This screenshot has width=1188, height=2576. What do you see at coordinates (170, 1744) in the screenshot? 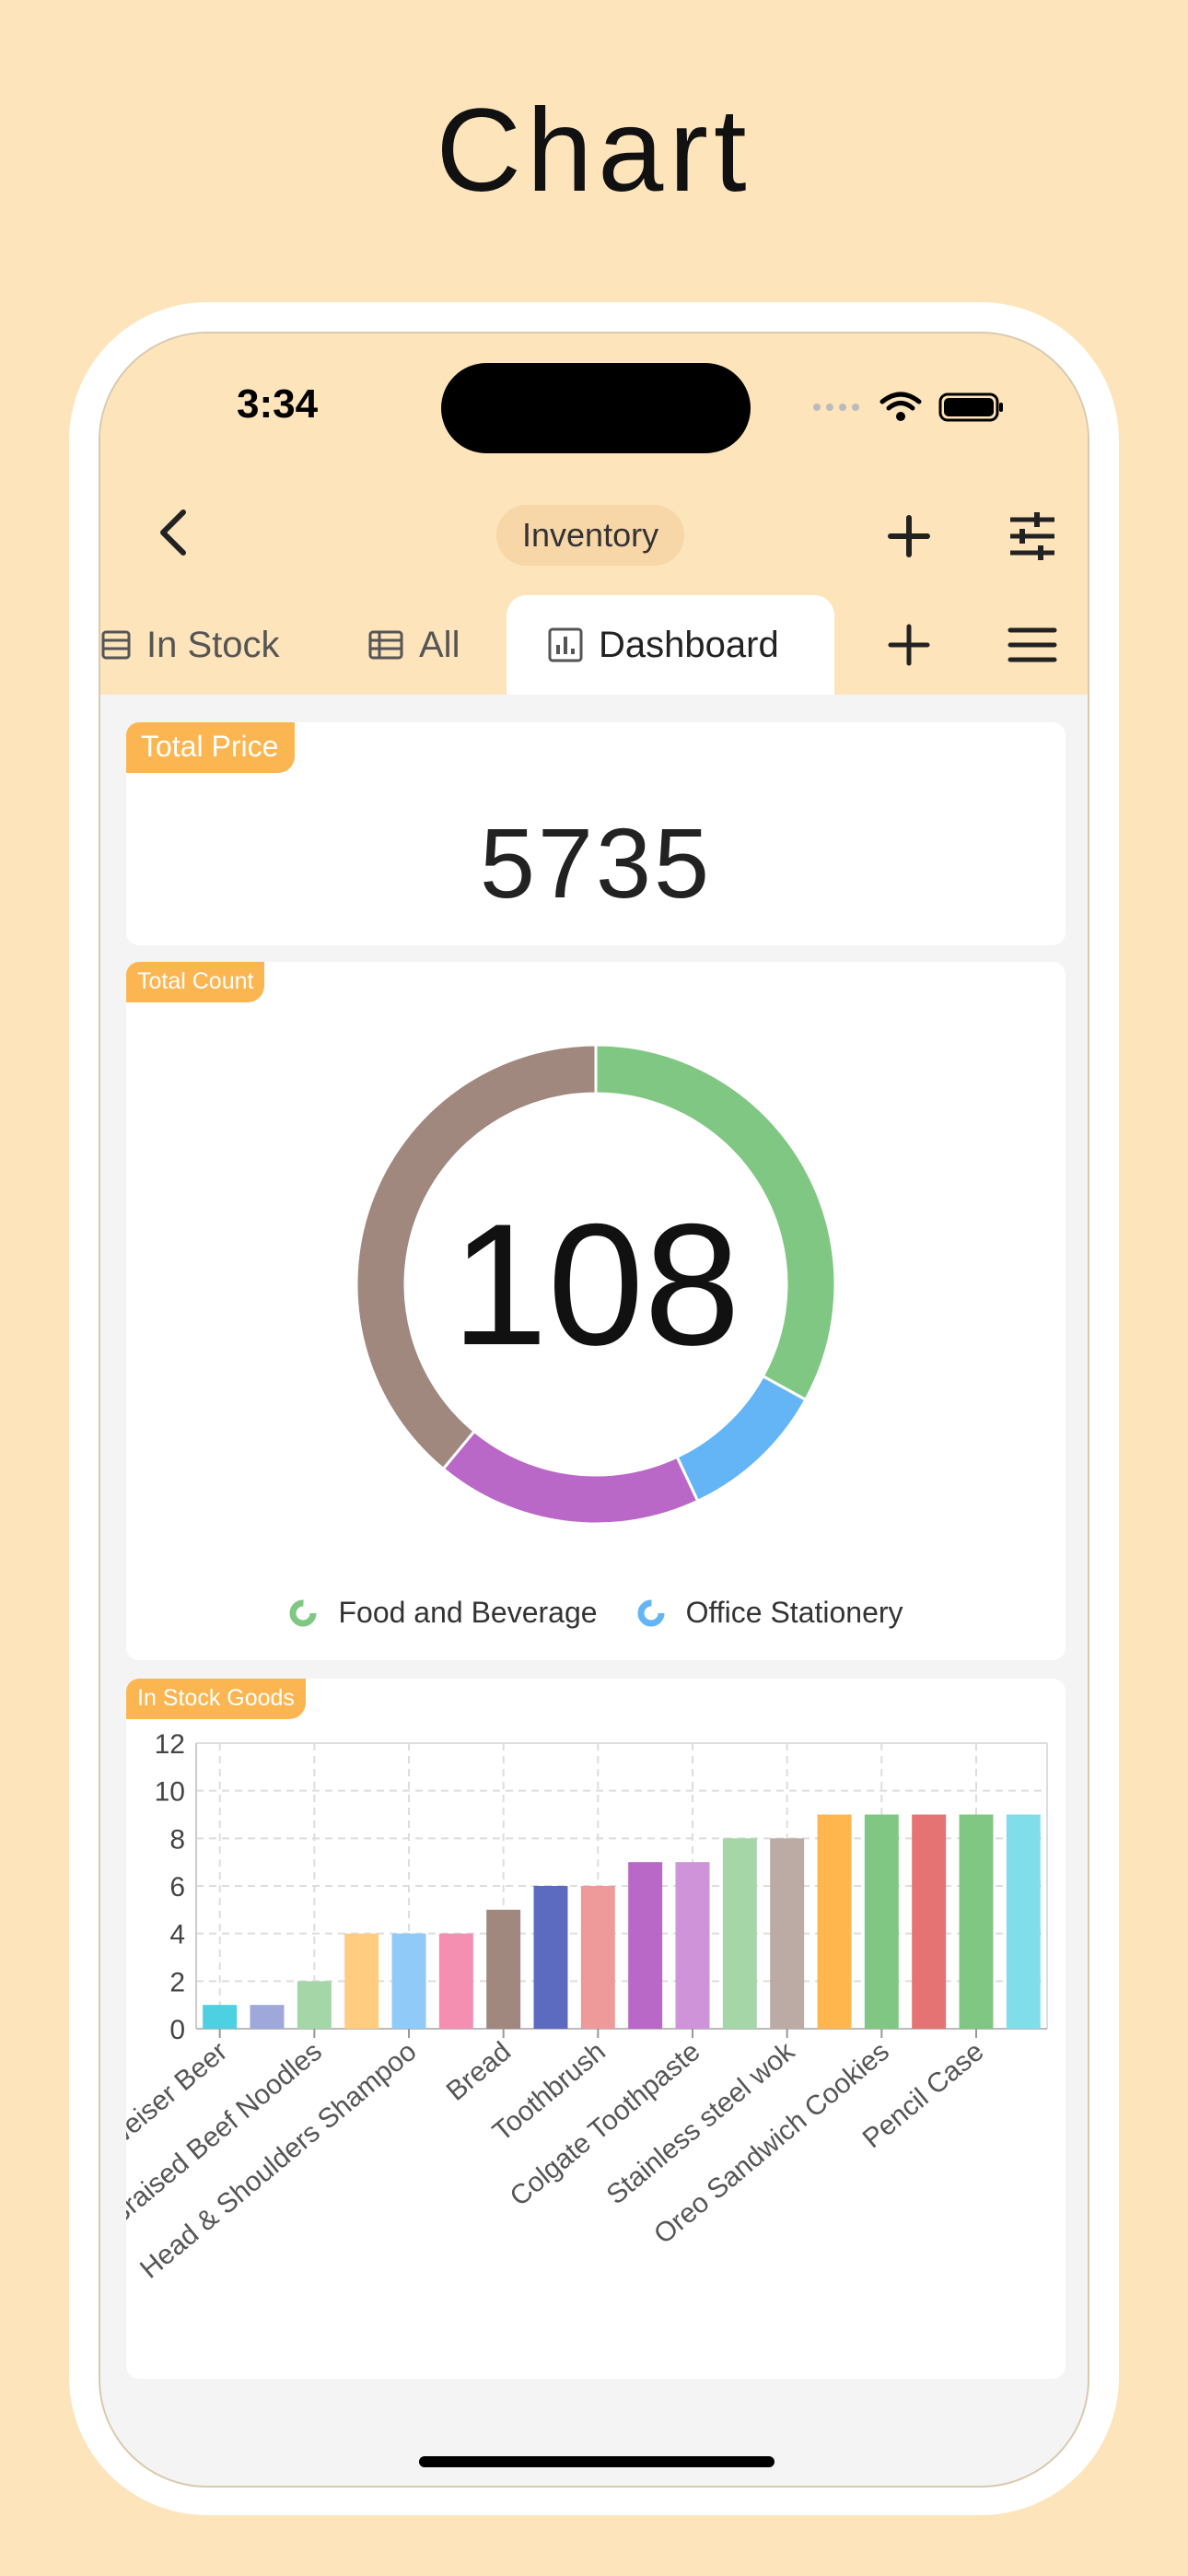
I see `y-tick-label: 12` at bounding box center [170, 1744].